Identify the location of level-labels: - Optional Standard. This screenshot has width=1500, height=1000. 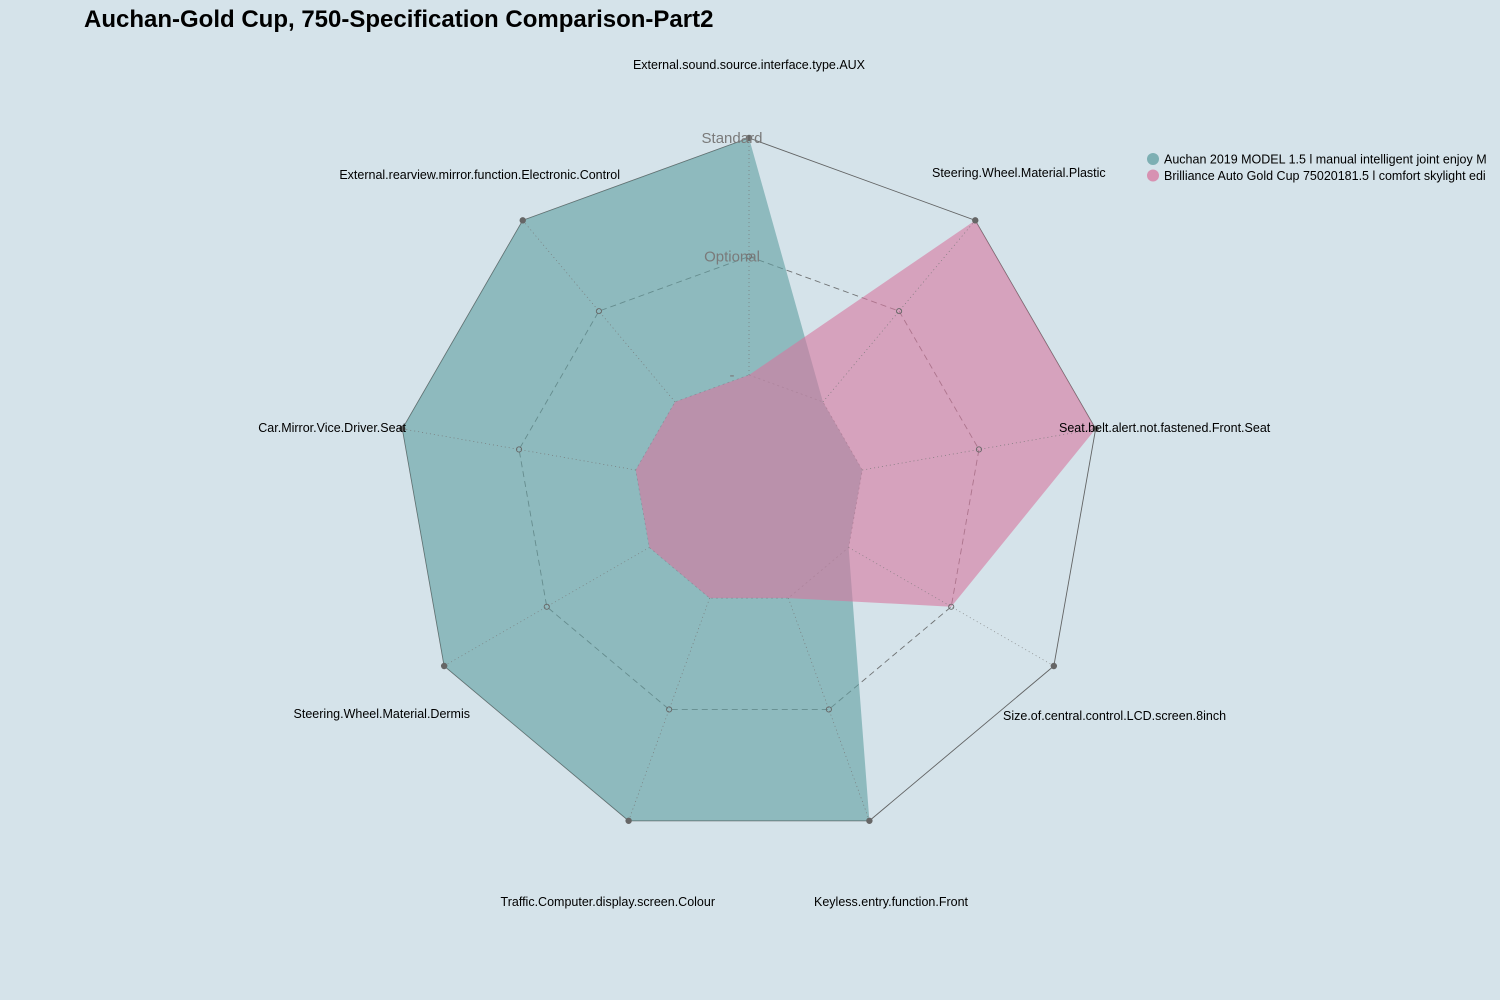
(732, 257).